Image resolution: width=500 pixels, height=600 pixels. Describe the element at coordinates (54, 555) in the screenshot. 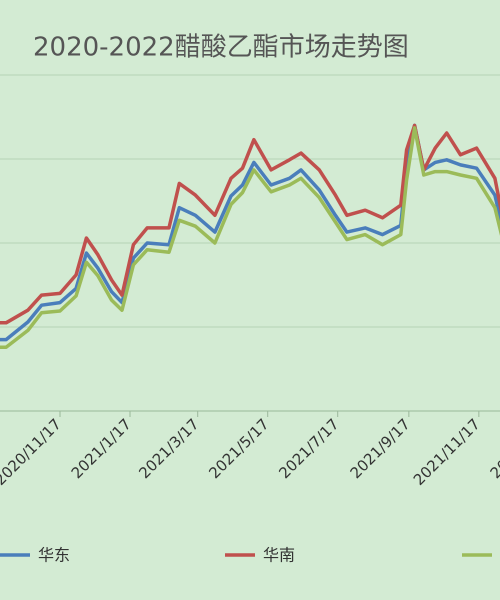

I see `legend-label: 华东` at that location.